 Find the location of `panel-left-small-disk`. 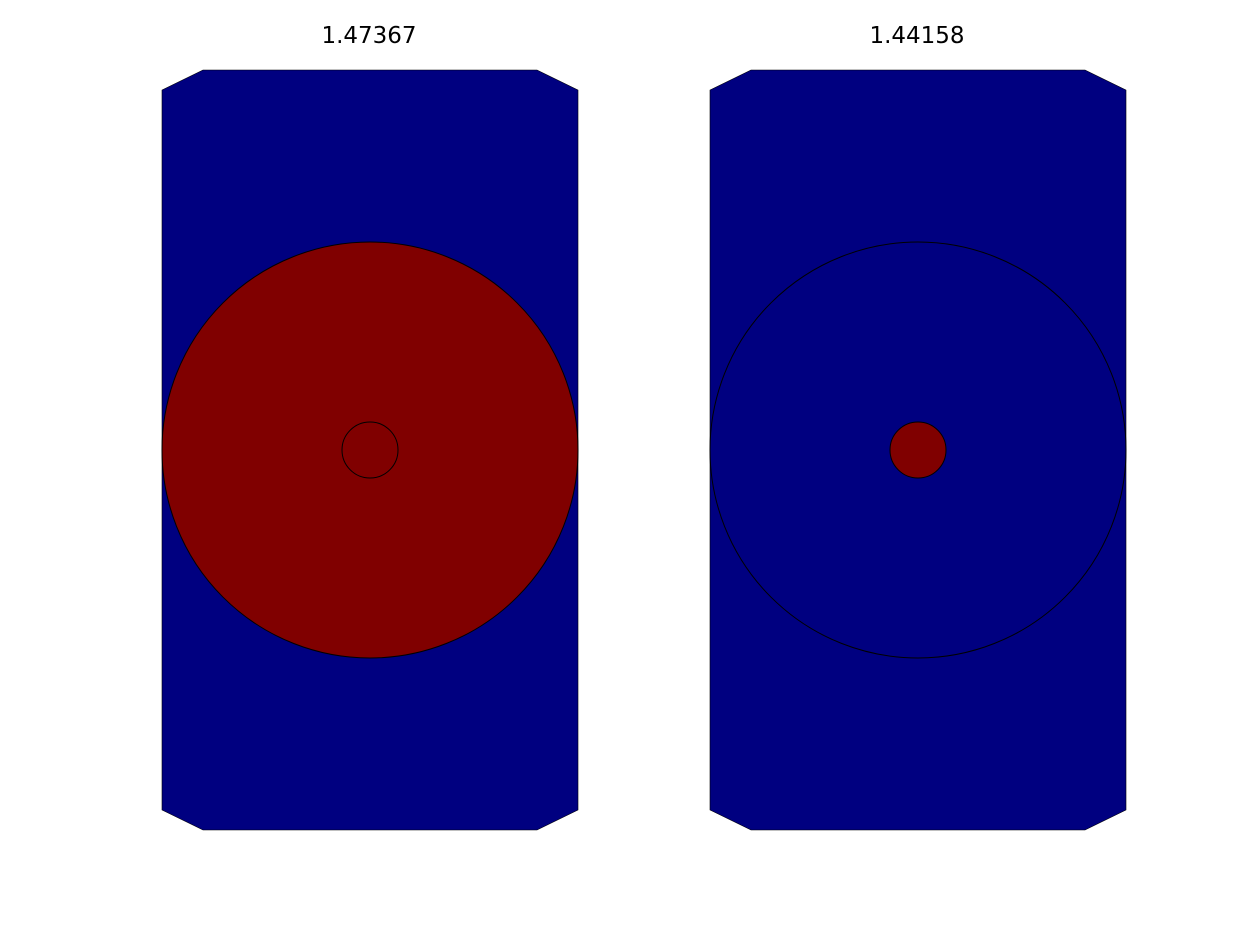

panel-left-small-disk is located at coordinates (370, 450).